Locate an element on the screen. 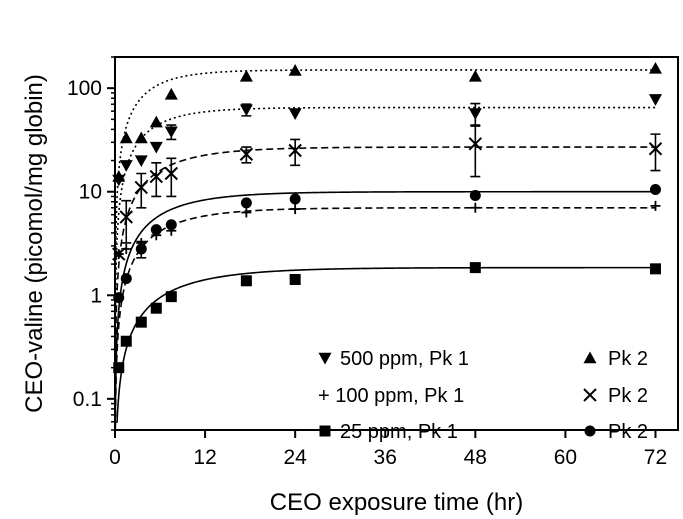 This screenshot has height=519, width=683. y-tick-label: 100 is located at coordinates (84, 88).